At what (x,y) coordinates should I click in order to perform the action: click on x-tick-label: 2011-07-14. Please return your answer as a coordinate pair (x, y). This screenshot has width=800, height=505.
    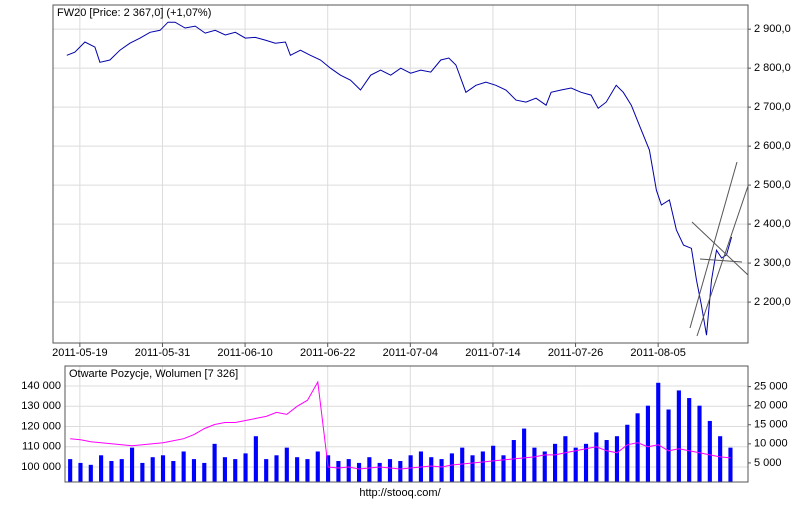
    Looking at the image, I should click on (492, 353).